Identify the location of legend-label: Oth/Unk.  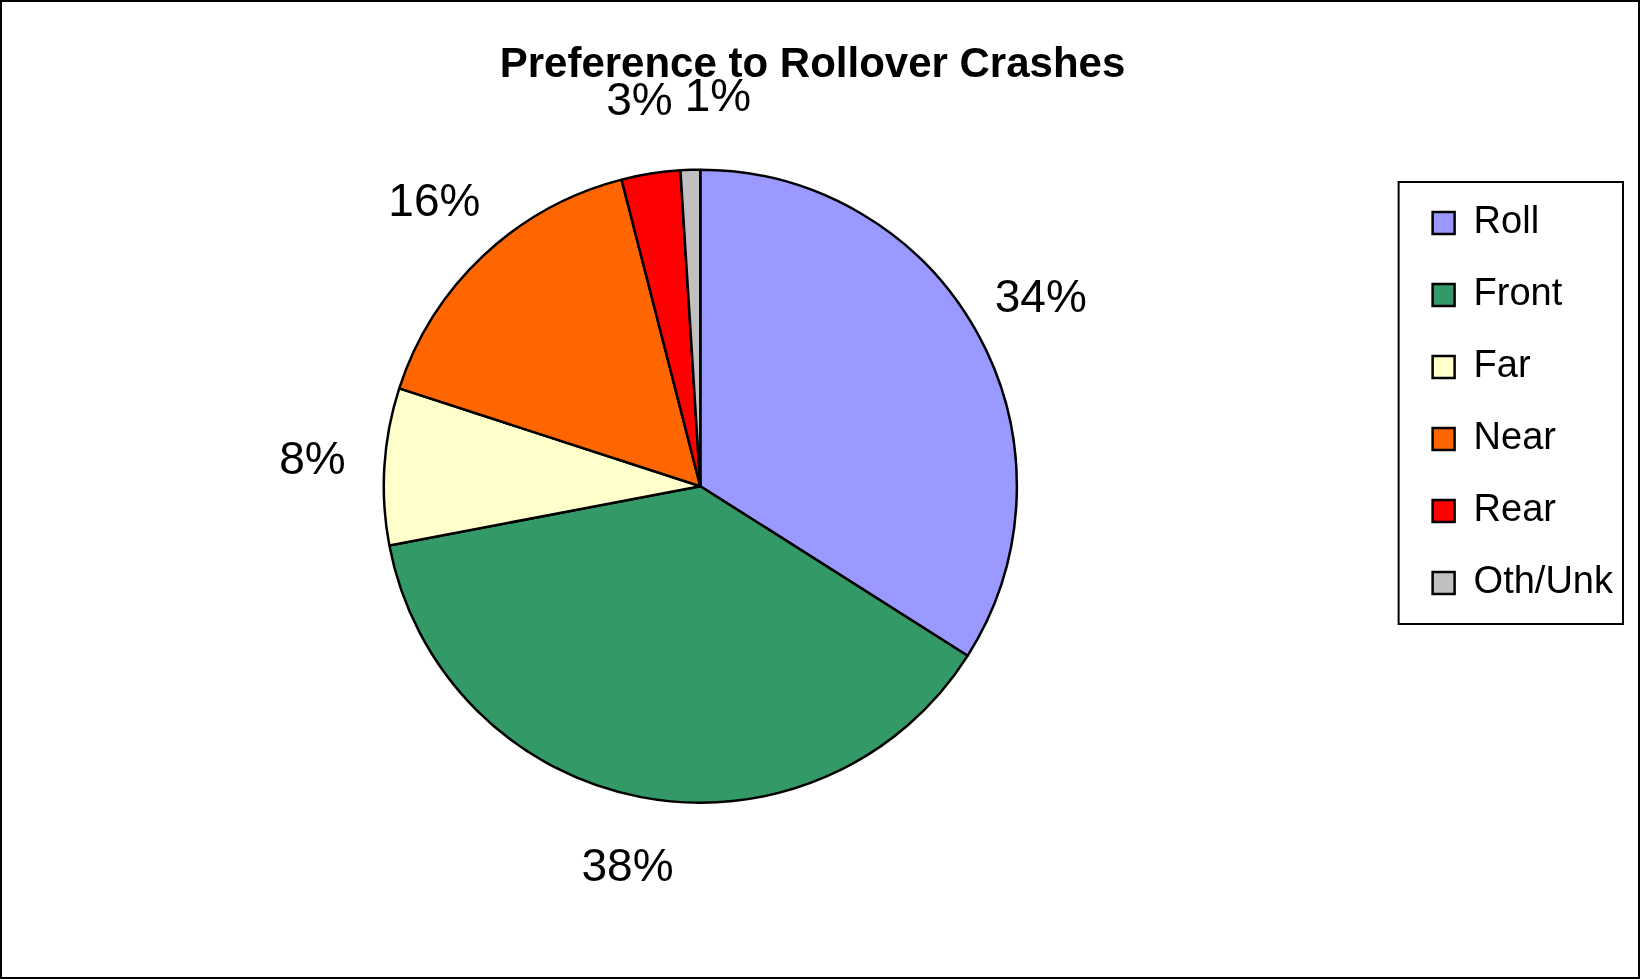
(1543, 580).